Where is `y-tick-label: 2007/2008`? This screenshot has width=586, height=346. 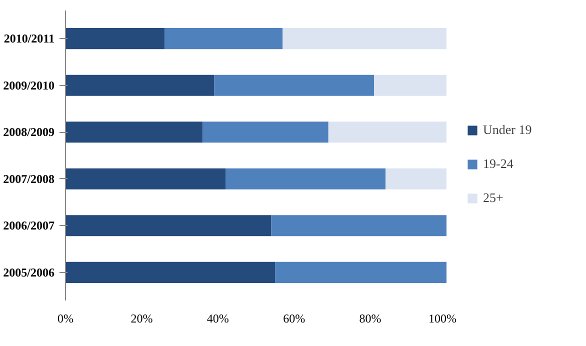
y-tick-label: 2007/2008 is located at coordinates (29, 179).